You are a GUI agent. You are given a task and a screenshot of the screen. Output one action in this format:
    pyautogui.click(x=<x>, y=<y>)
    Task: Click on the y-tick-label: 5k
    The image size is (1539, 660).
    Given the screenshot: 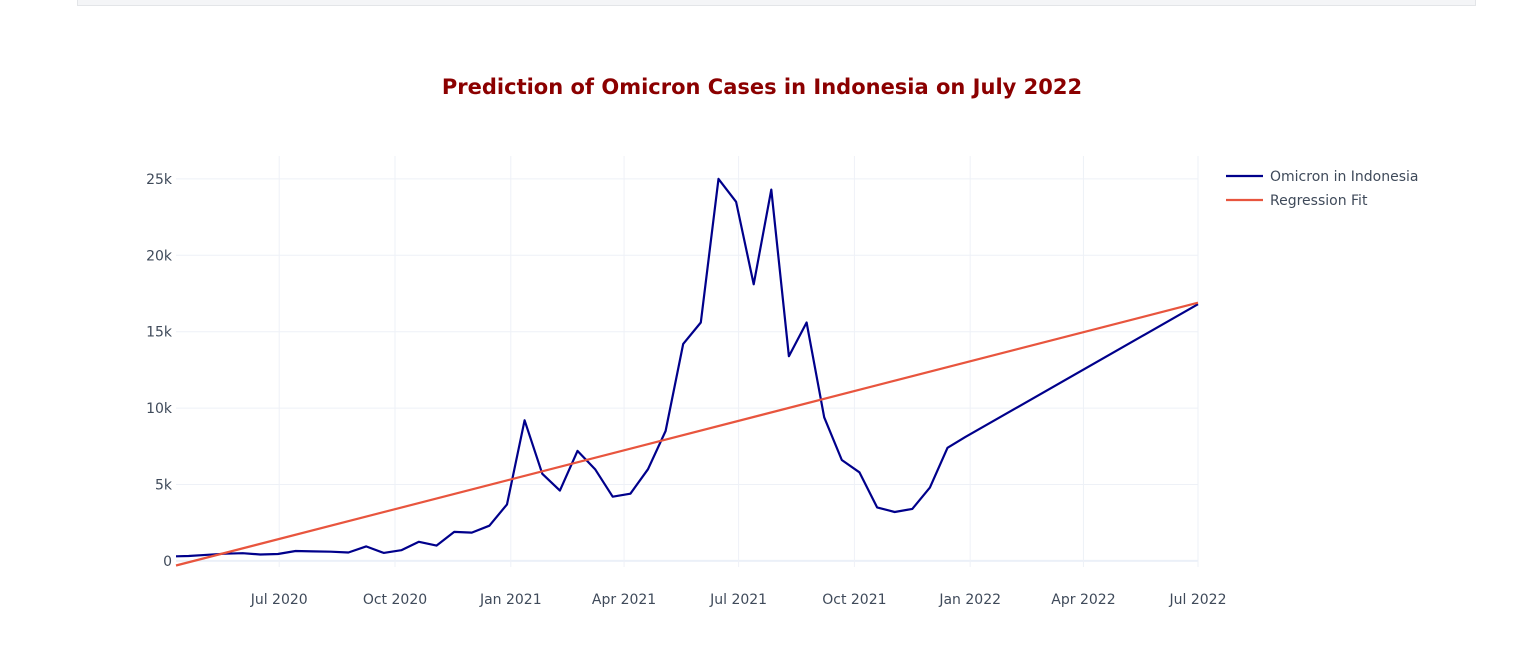 What is the action you would take?
    pyautogui.click(x=164, y=485)
    